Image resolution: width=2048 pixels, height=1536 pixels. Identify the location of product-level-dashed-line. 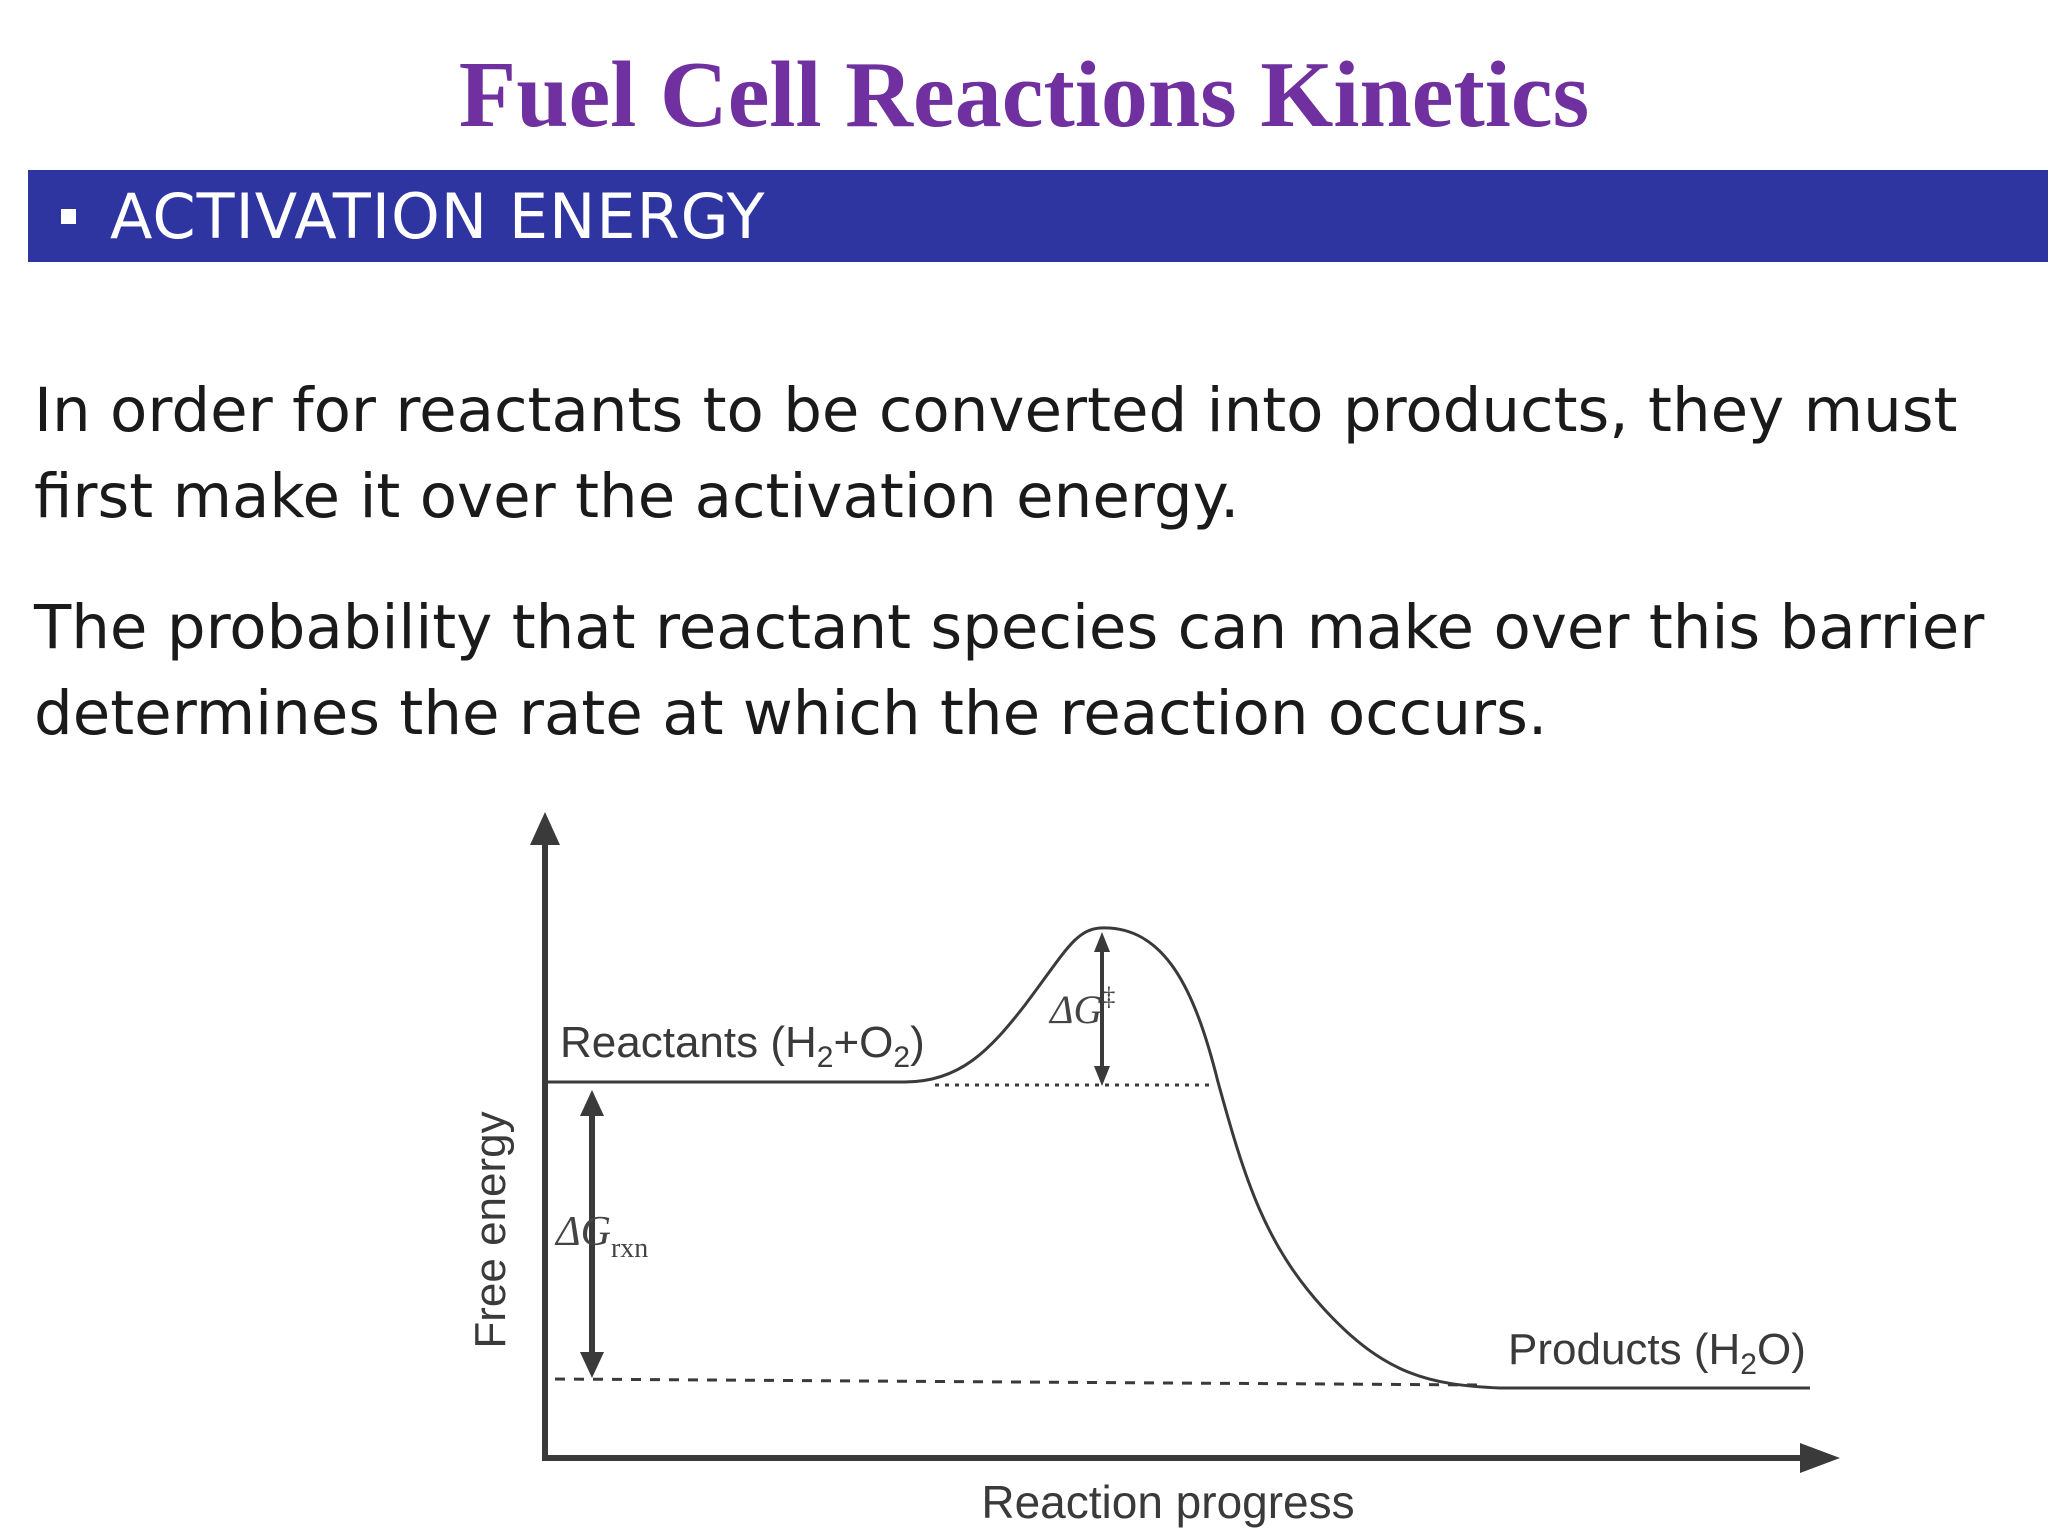
(1017, 1382).